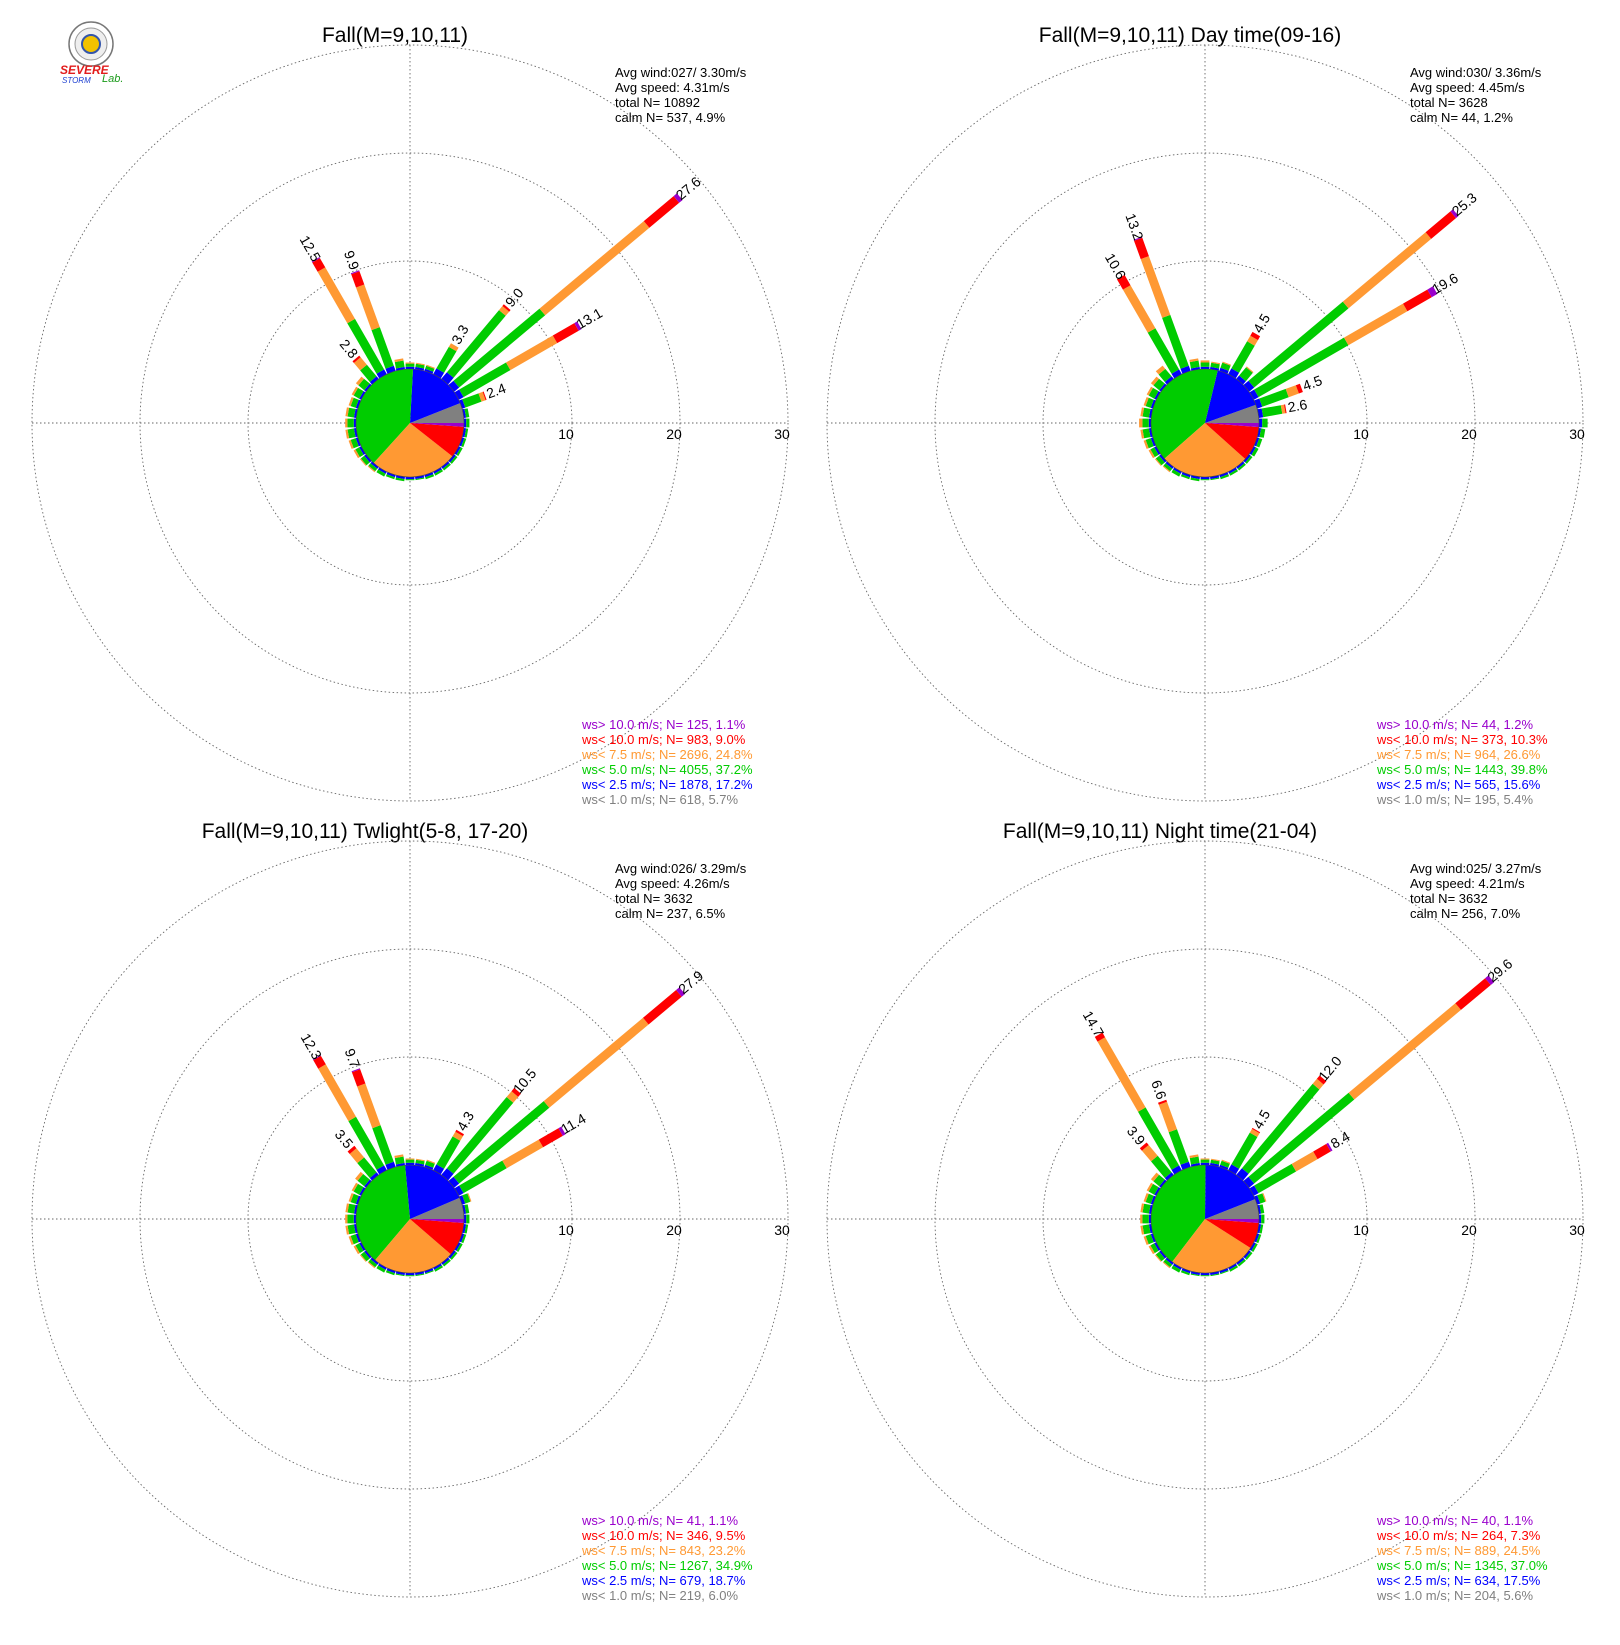 The width and height of the screenshot is (1620, 1645). What do you see at coordinates (672, 87) in the screenshot?
I see `stats-line: Avg speed: 4.31m/s` at bounding box center [672, 87].